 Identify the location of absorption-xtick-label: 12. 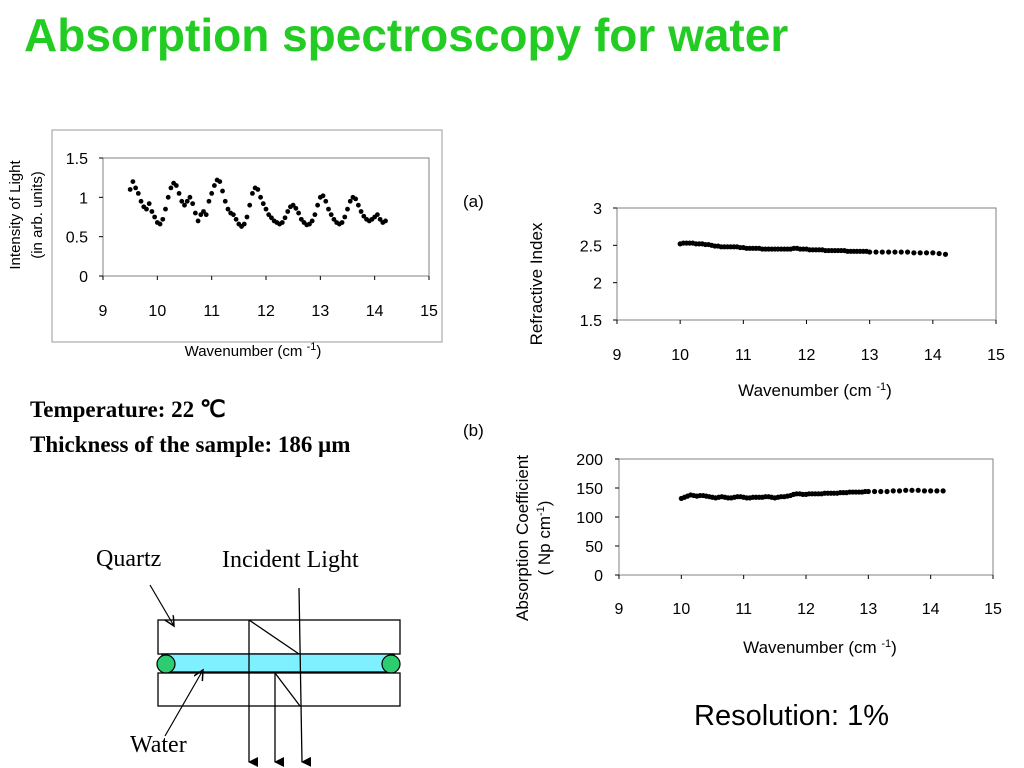
(806, 609).